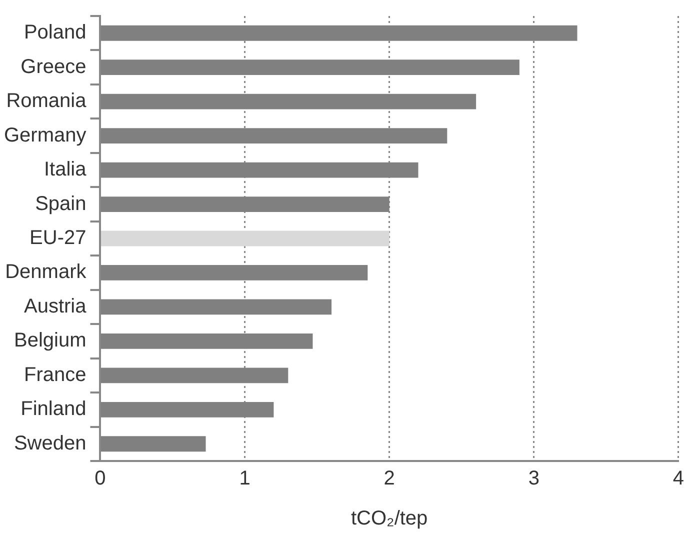 This screenshot has width=690, height=539. Describe the element at coordinates (678, 479) in the screenshot. I see `x-tick-label: 4` at that location.